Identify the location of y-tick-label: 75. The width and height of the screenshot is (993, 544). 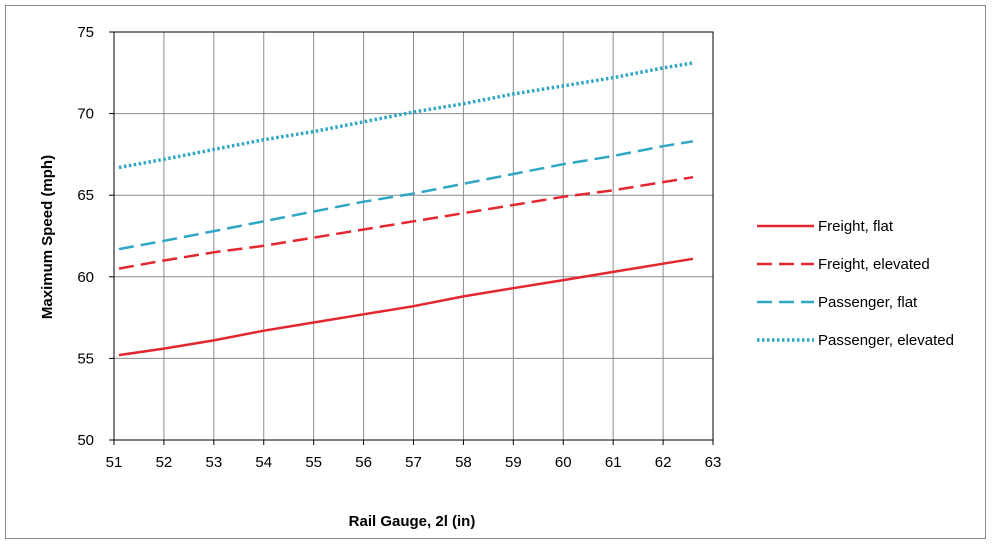
(85, 32).